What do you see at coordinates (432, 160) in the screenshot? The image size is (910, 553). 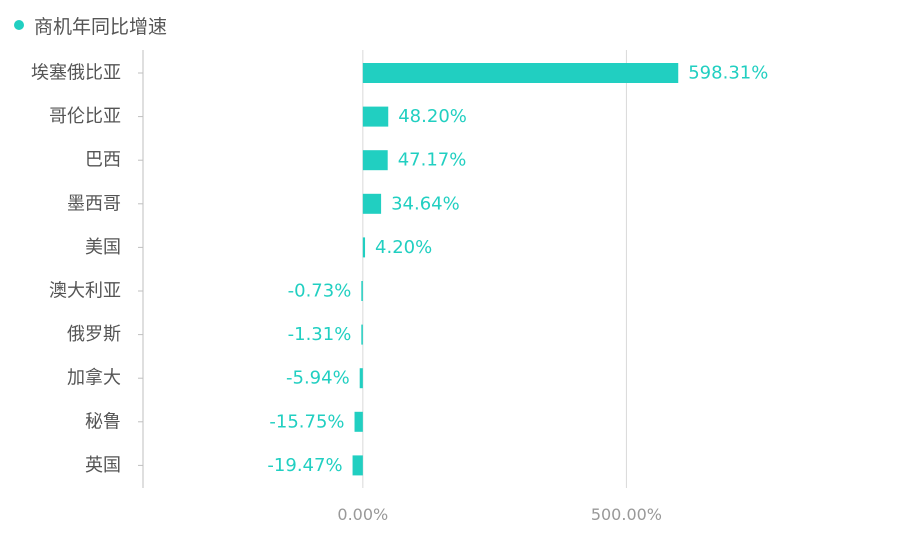 I see `value-label: 47.17%` at bounding box center [432, 160].